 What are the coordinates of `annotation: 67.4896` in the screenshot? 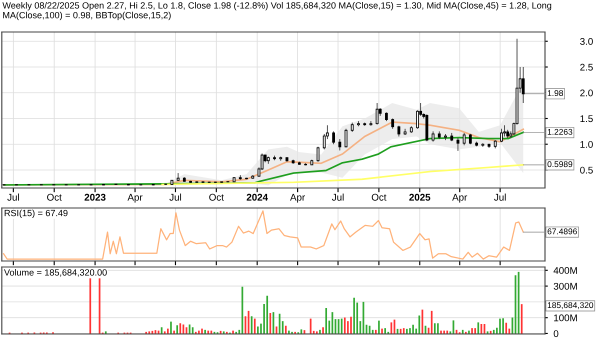 It's located at (562, 231).